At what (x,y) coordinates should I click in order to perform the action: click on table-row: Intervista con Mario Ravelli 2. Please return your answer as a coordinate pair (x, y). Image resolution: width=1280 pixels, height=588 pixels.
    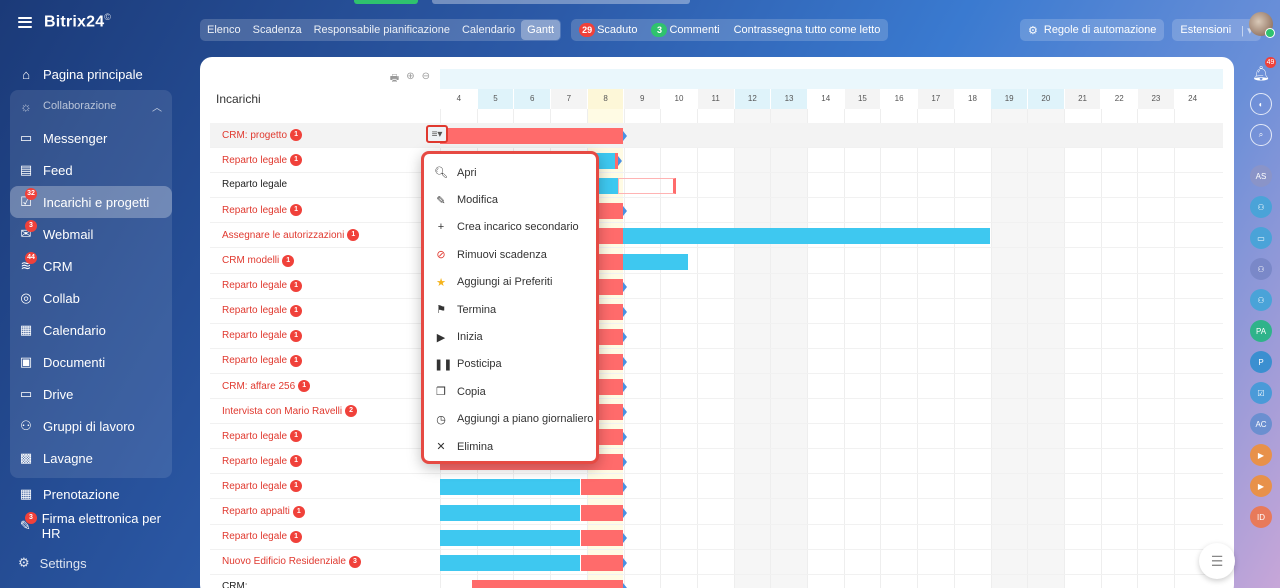
    Looking at the image, I should click on (716, 412).